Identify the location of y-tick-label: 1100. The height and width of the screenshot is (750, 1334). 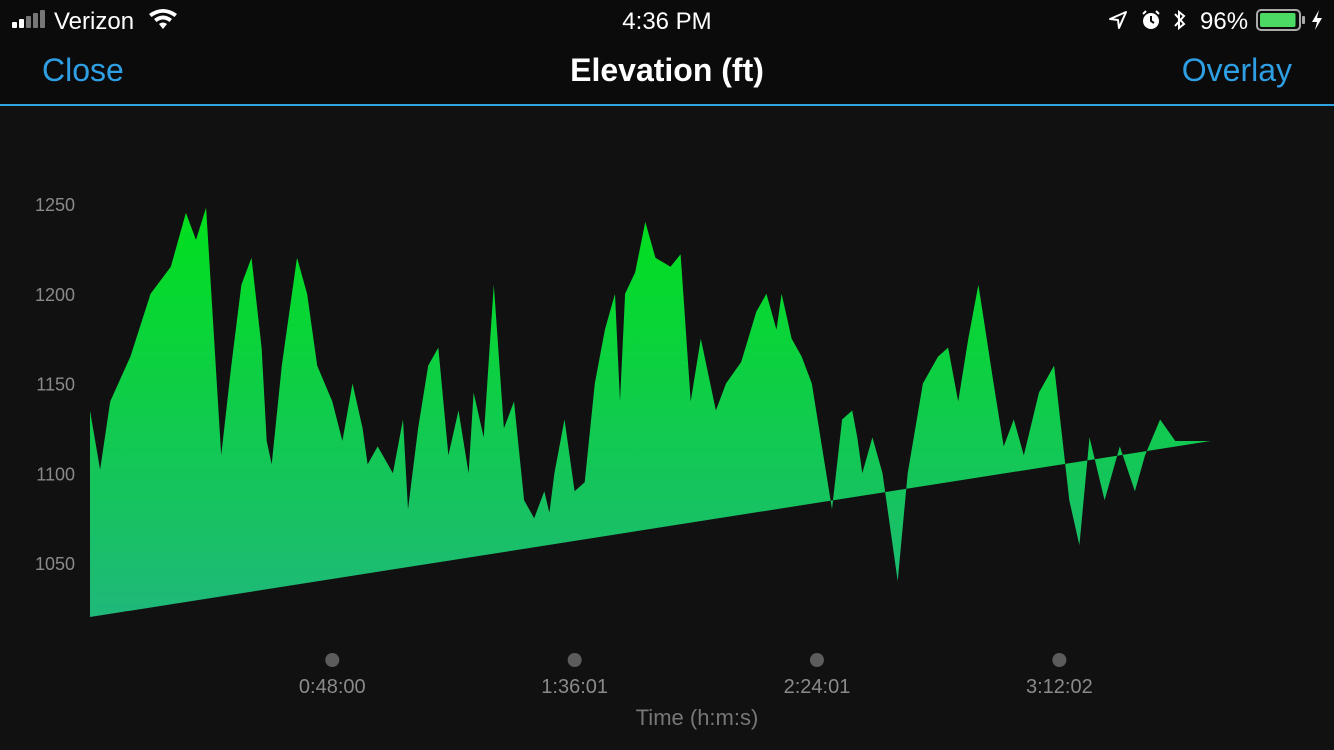
(55, 474).